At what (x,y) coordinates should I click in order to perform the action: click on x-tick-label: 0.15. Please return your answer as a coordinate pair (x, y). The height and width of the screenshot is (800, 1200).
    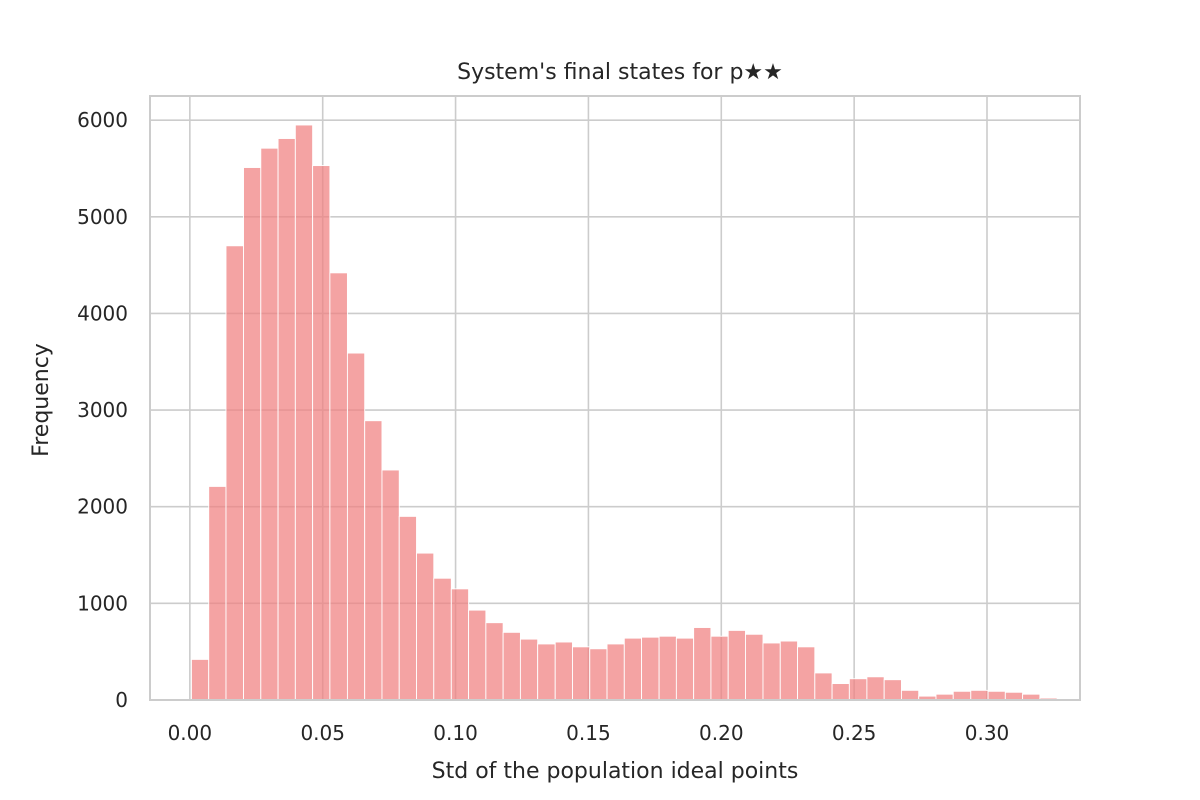
    Looking at the image, I should click on (588, 733).